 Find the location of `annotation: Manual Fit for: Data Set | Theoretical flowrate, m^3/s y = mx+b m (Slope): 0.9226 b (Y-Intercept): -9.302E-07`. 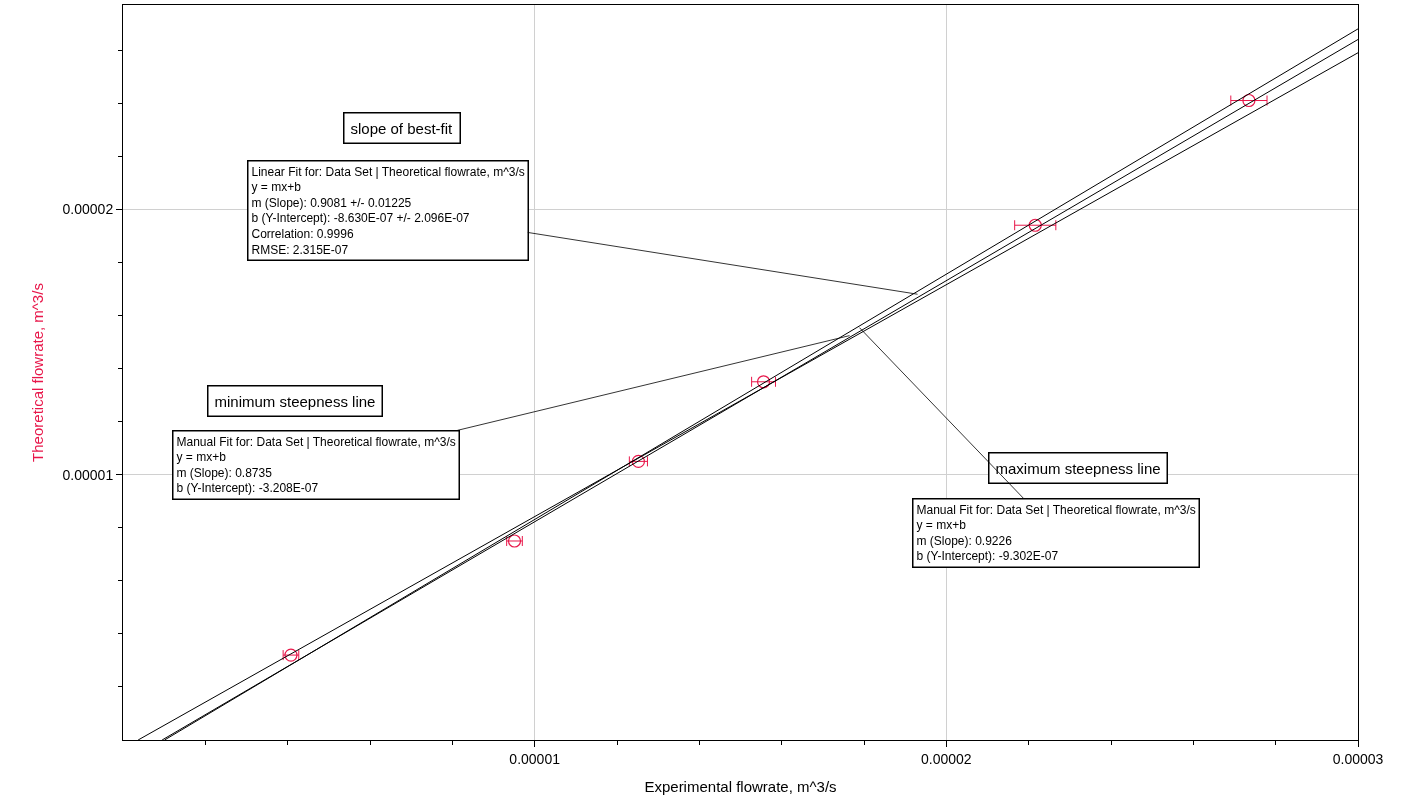

annotation: Manual Fit for: Data Set | Theoretical flowrate, m^3/s y = mx+b m (Slope): 0.9226 b (Y-Intercept): -9.302E-07 is located at coordinates (1056, 533).